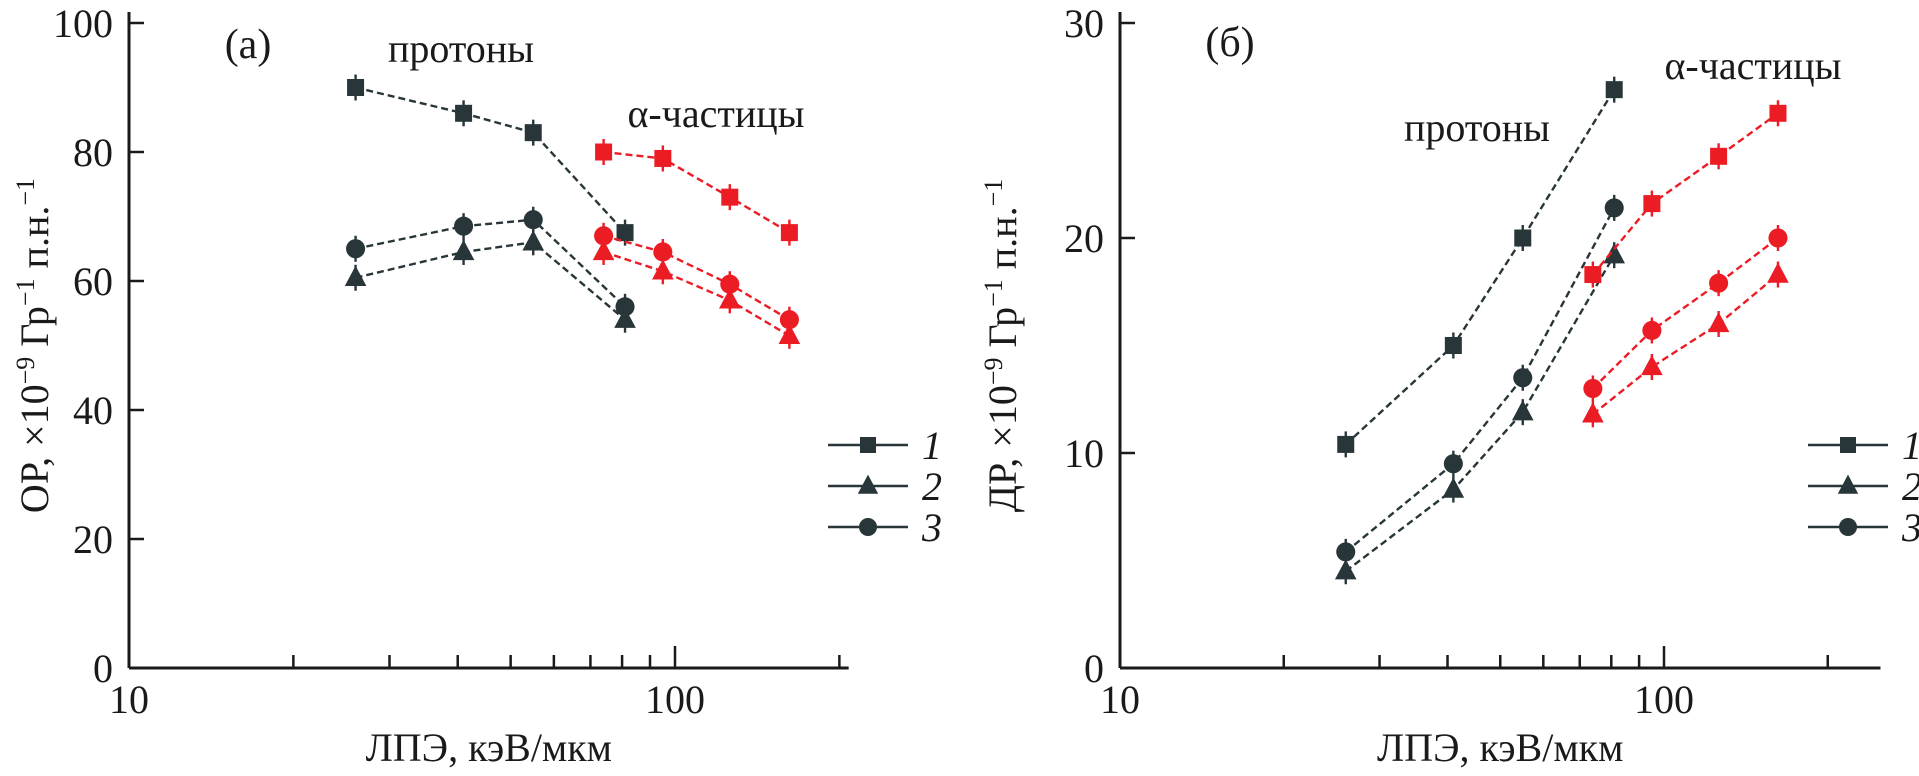 The image size is (1919, 776). What do you see at coordinates (34, 345) in the screenshot?
I see `y-axis-title: ОР, ×10−9 Гр−1 п.н.−1` at bounding box center [34, 345].